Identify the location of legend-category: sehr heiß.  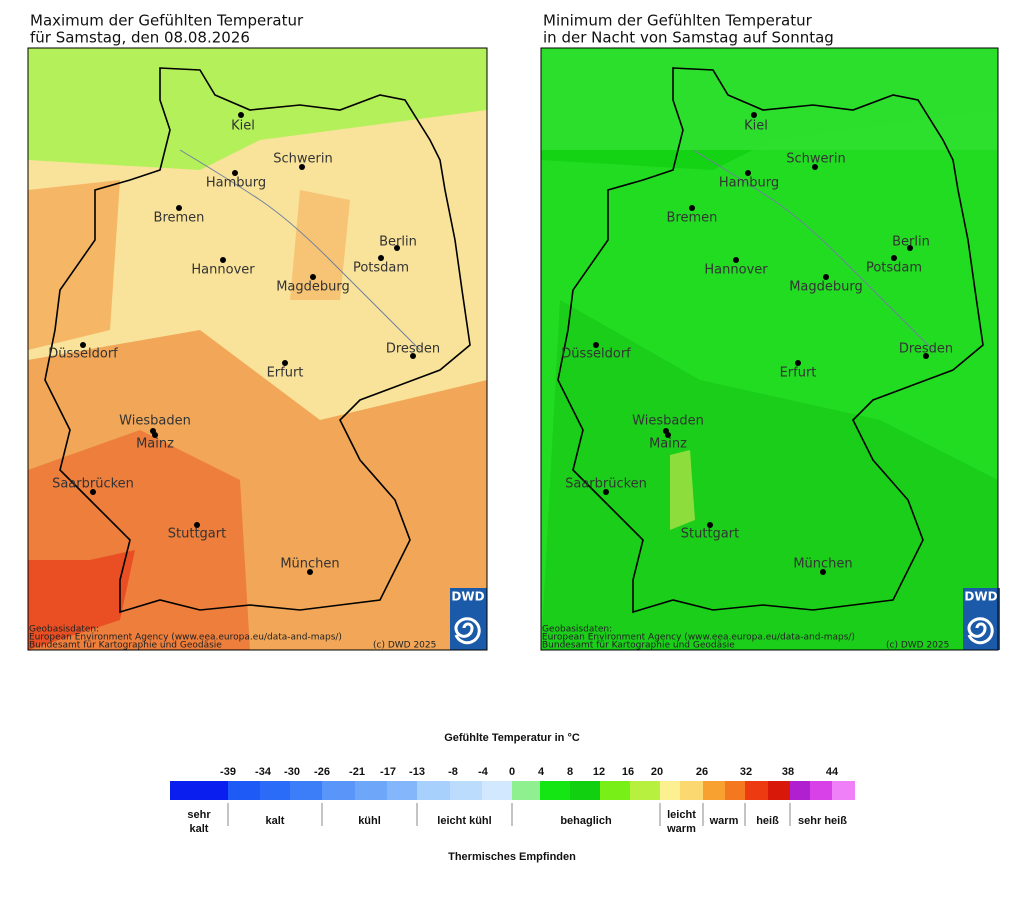
(822, 821).